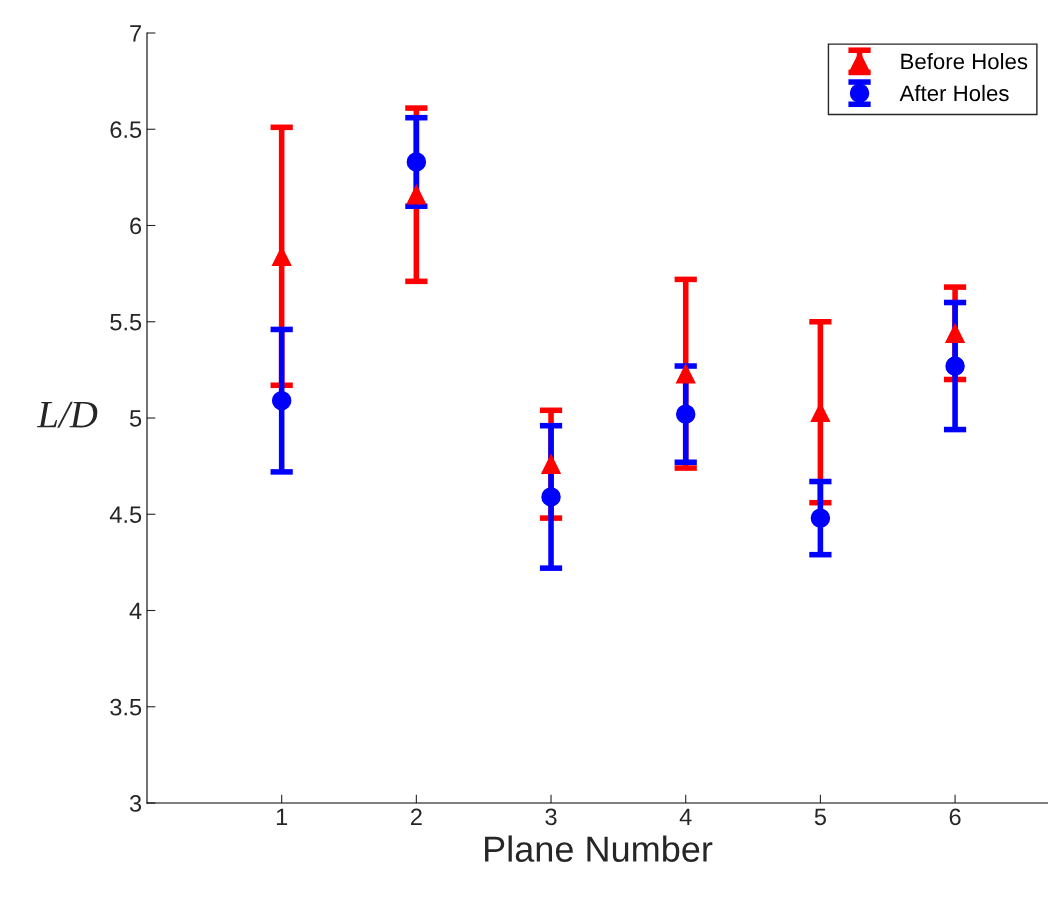 The image size is (1048, 907). What do you see at coordinates (67, 414) in the screenshot?
I see `y-axis-title: L/D` at bounding box center [67, 414].